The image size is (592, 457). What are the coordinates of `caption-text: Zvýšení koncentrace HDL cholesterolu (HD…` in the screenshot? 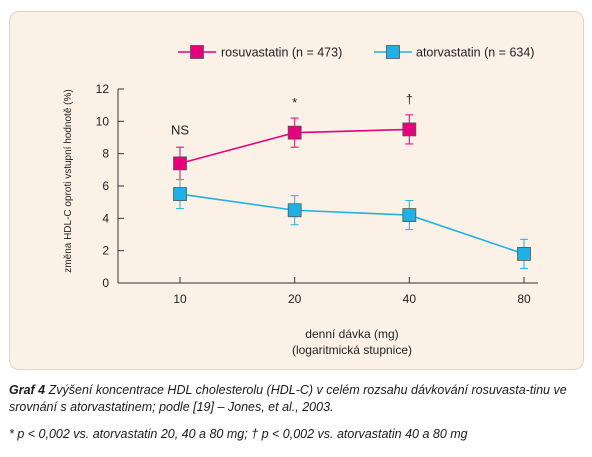 It's located at (288, 398).